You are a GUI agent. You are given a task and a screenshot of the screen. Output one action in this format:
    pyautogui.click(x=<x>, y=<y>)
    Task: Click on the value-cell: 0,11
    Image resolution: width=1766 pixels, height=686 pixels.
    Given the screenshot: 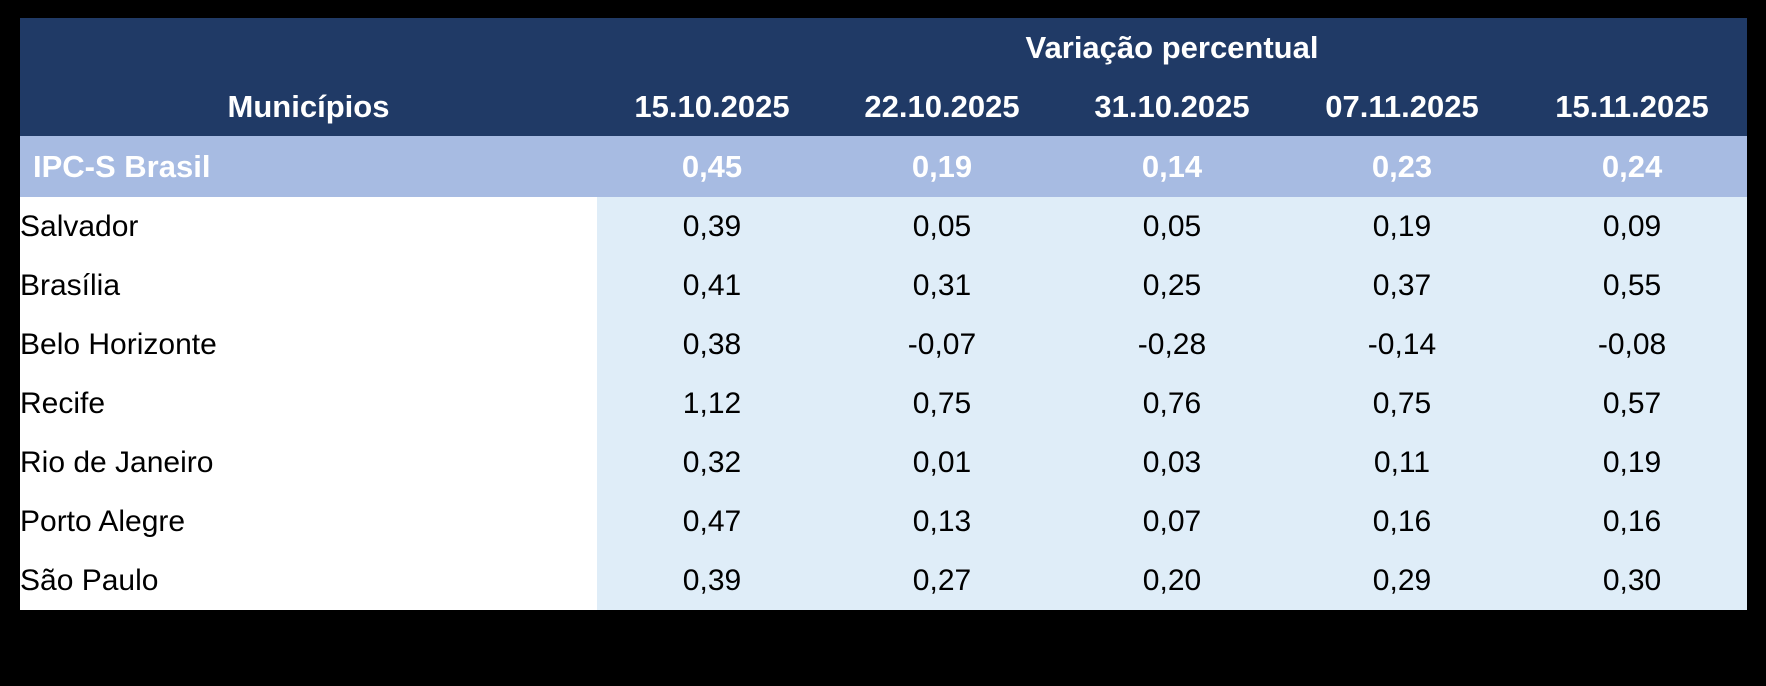 What is the action you would take?
    pyautogui.click(x=1402, y=462)
    